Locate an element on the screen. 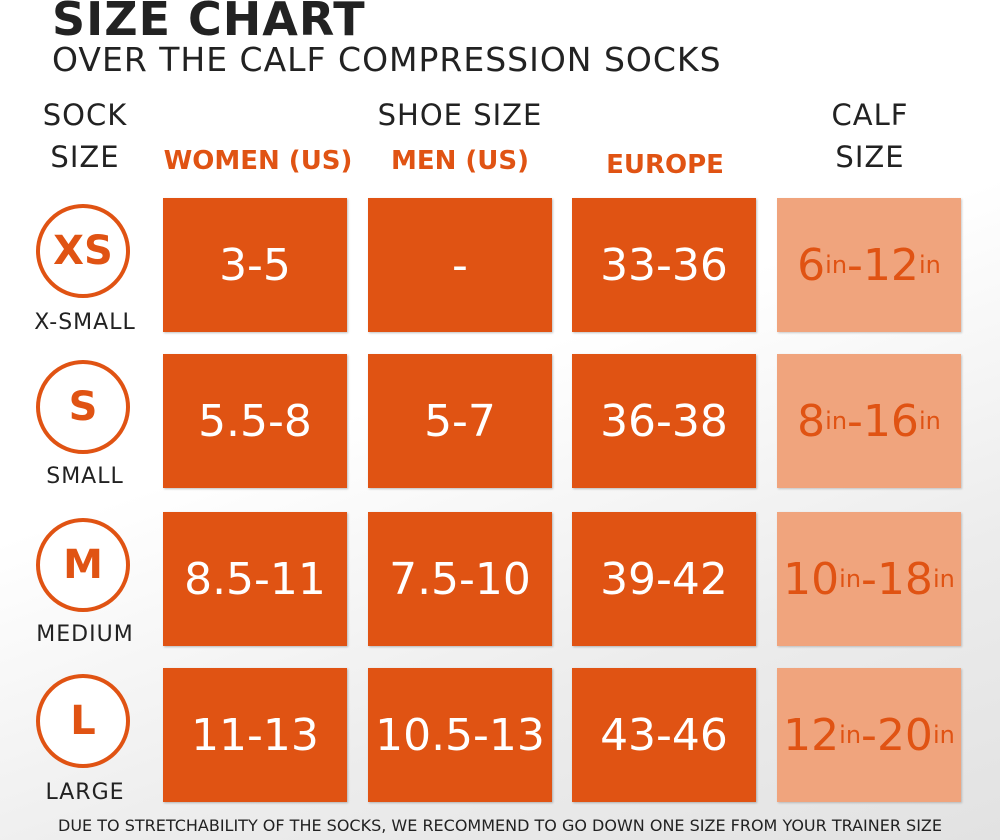 The width and height of the screenshot is (1000, 840). europe-size-cell: 39-42 is located at coordinates (664, 579).